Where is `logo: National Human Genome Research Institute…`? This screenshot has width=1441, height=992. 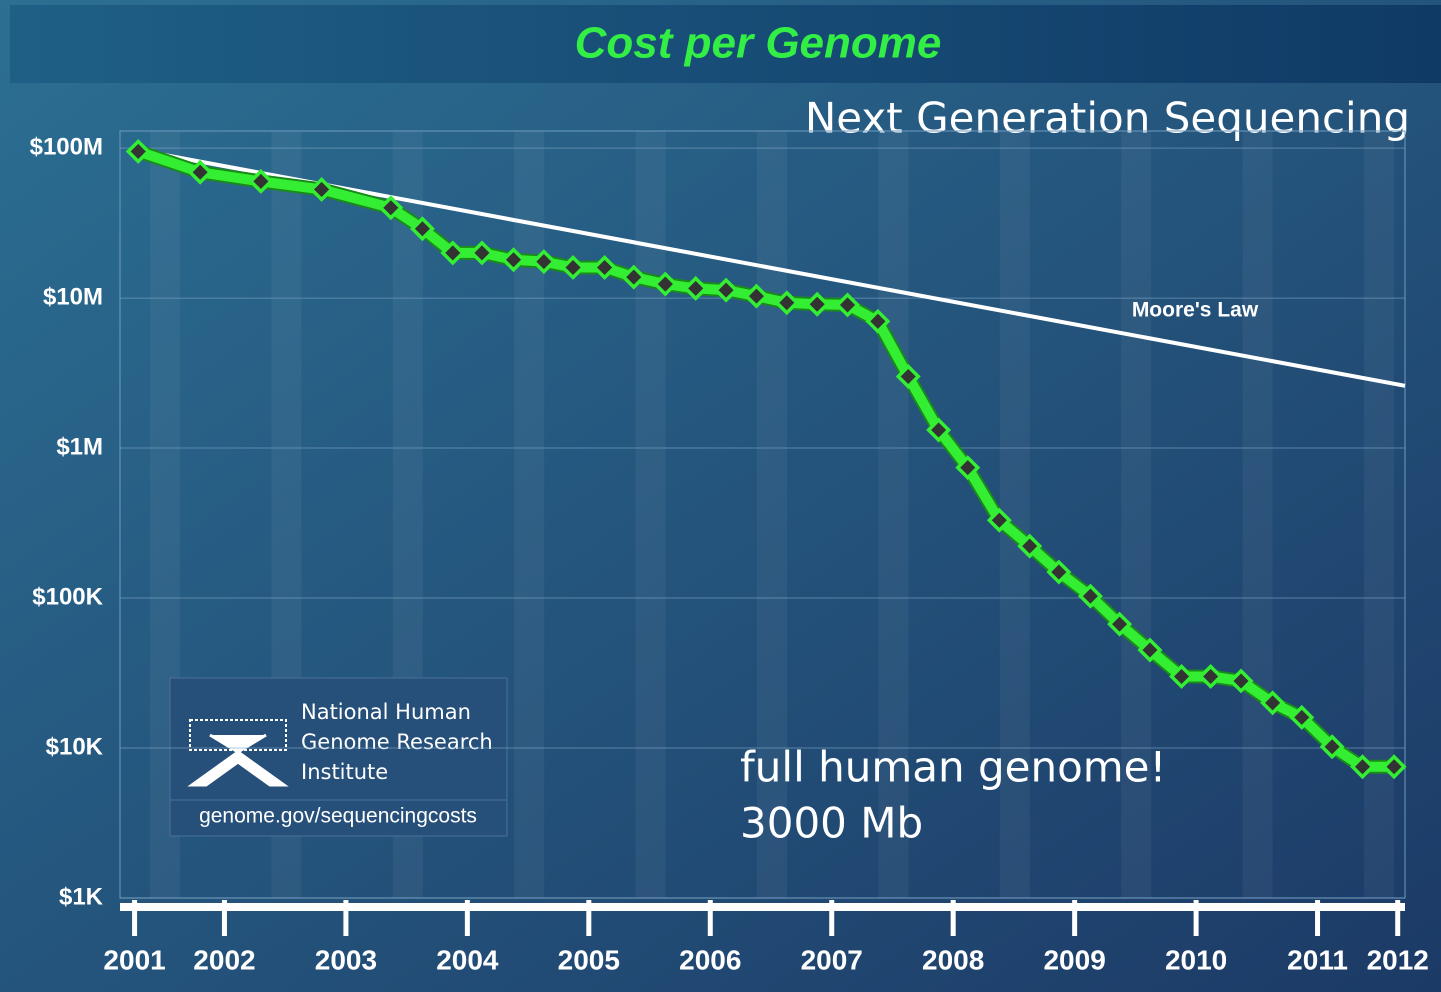 logo: National Human Genome Research Institute… is located at coordinates (338, 757).